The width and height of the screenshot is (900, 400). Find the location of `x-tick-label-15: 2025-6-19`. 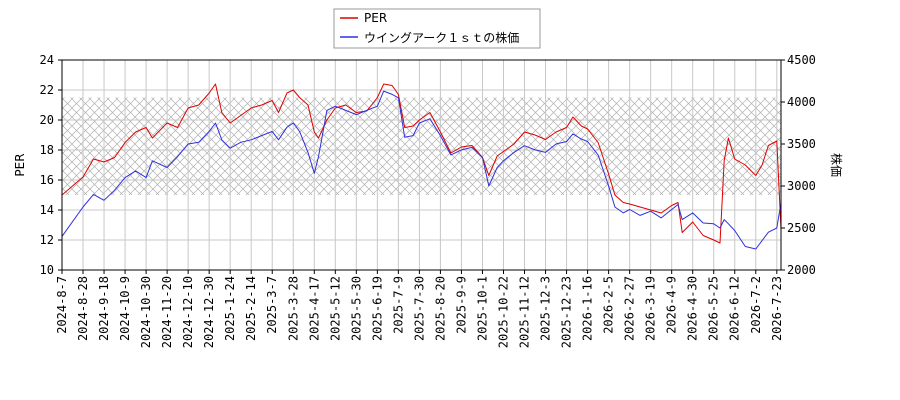

x-tick-label-15: 2025-6-19 is located at coordinates (377, 308).